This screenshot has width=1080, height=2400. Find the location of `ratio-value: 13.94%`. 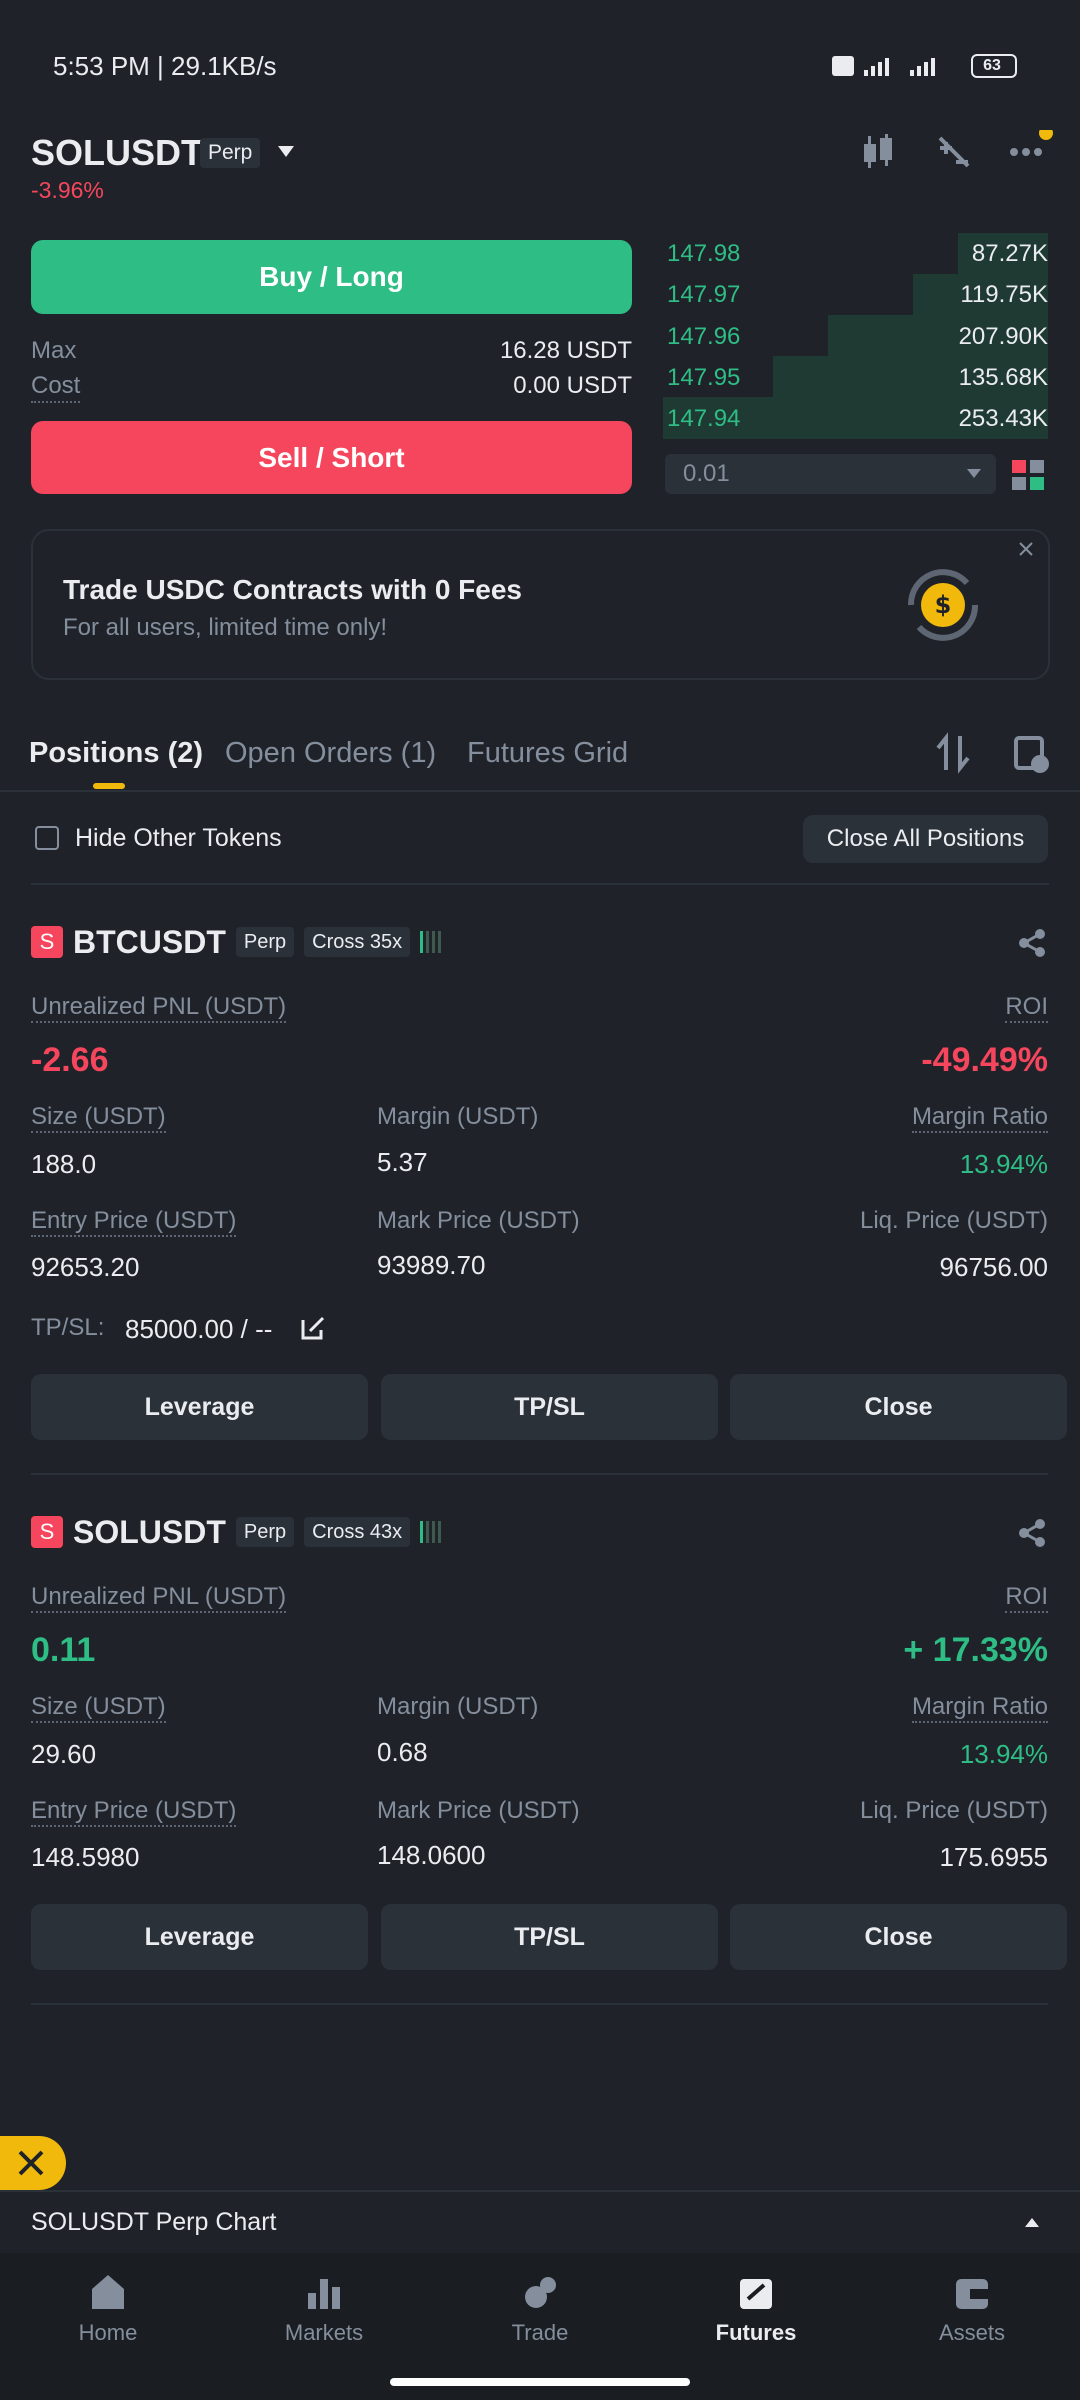

ratio-value: 13.94% is located at coordinates (1003, 1164).